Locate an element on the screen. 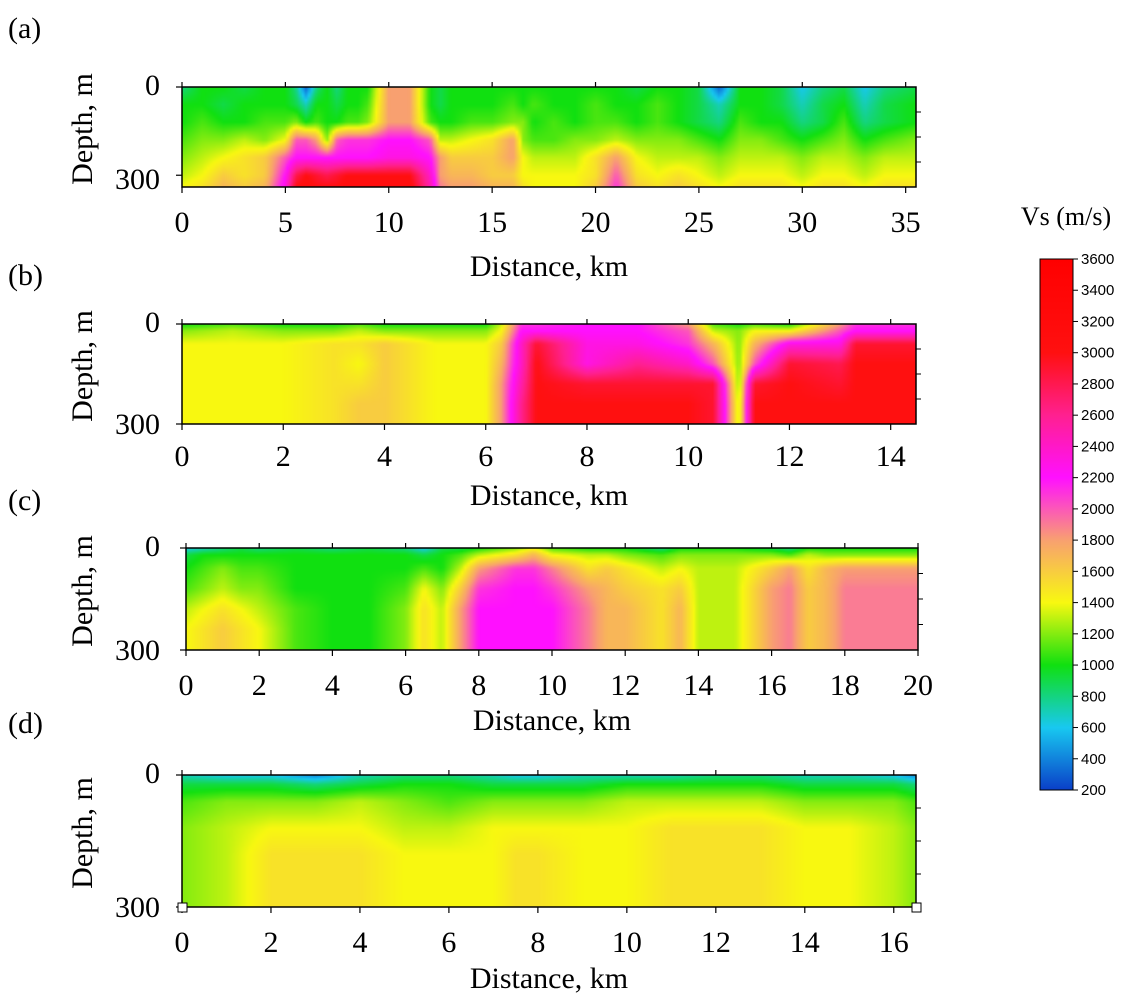 The height and width of the screenshot is (1006, 1139). colorbar-tick-label: 1200 is located at coordinates (1097, 634).